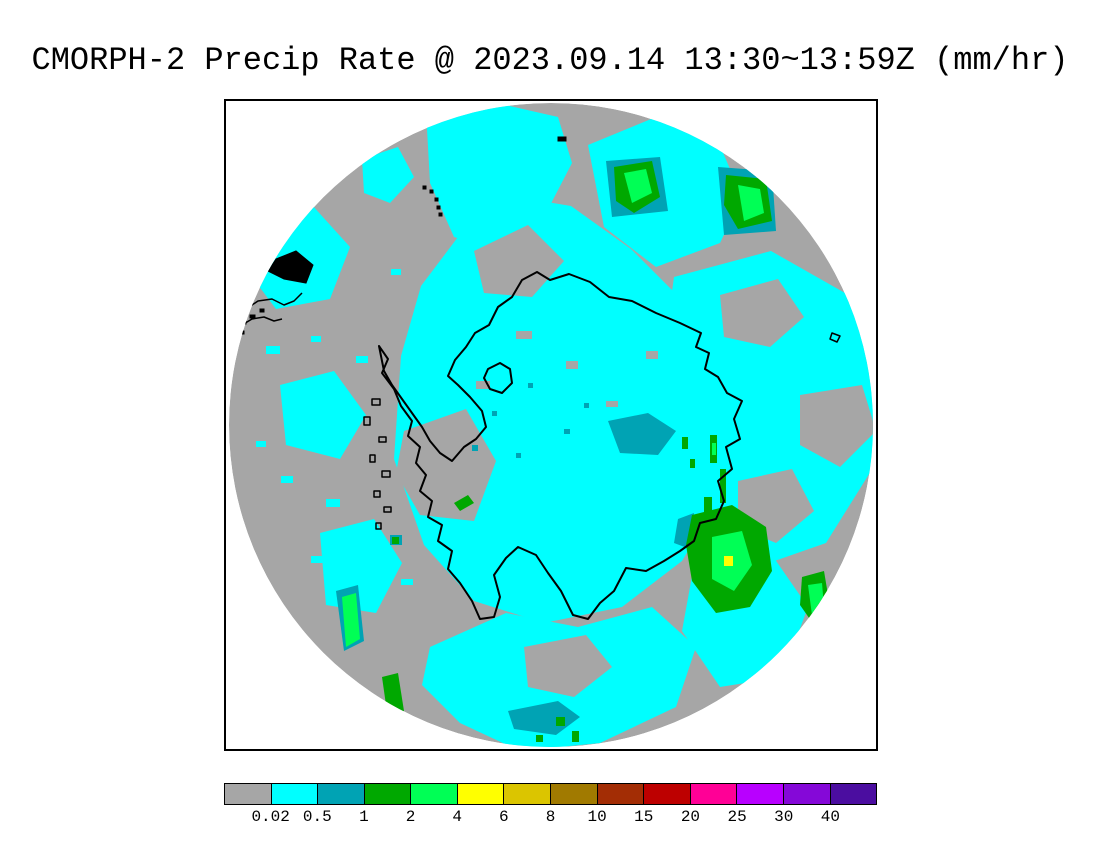 This screenshot has width=1100, height=850. Describe the element at coordinates (737, 817) in the screenshot. I see `colorbar-tick-label: 25` at that location.